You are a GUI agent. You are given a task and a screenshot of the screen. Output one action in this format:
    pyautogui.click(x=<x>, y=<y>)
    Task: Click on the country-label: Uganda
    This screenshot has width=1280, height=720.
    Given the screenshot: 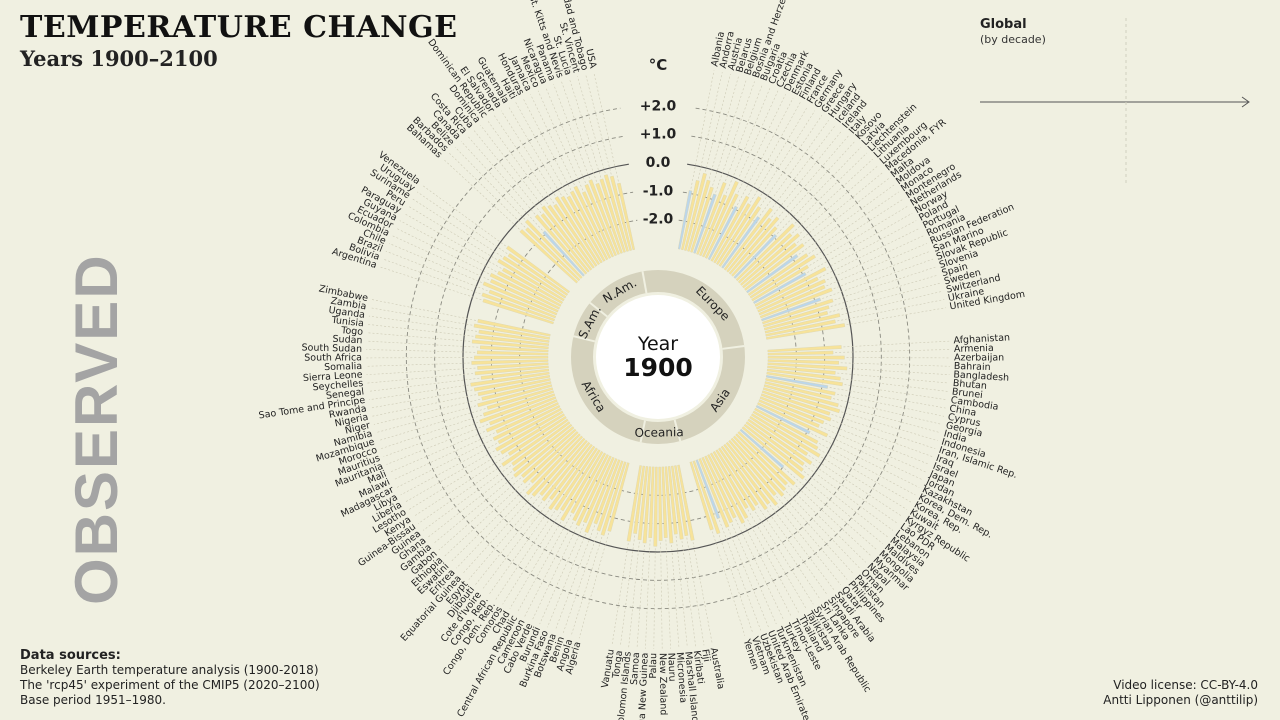 What is the action you would take?
    pyautogui.click(x=347, y=313)
    